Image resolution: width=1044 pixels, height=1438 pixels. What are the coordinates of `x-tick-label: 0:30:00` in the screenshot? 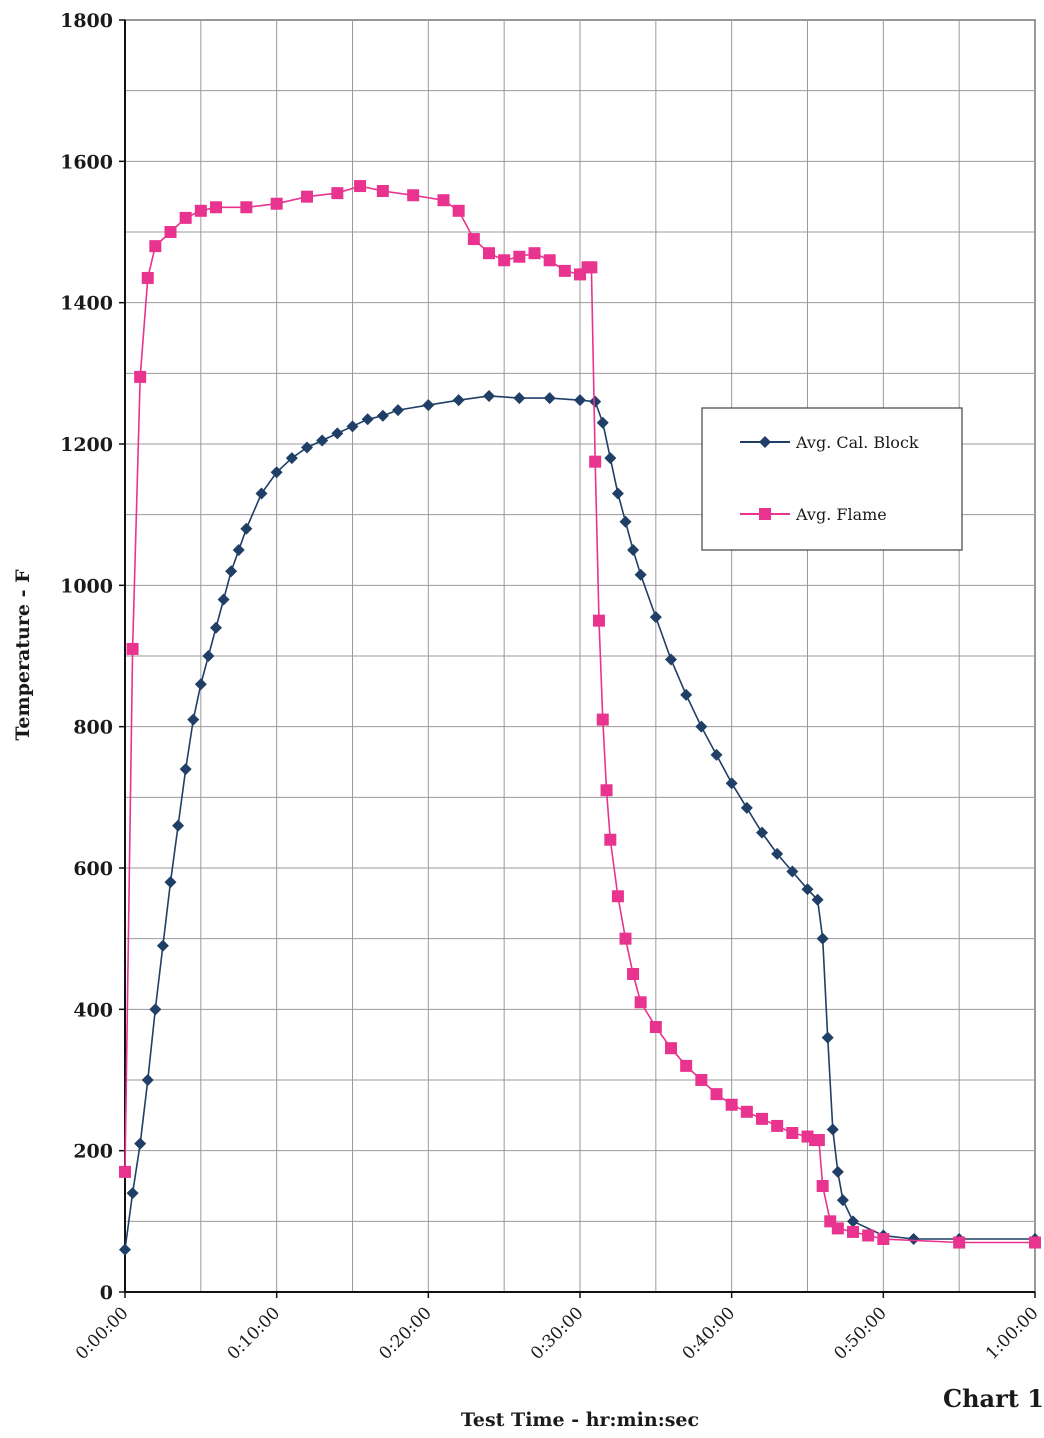 It's located at (557, 1333).